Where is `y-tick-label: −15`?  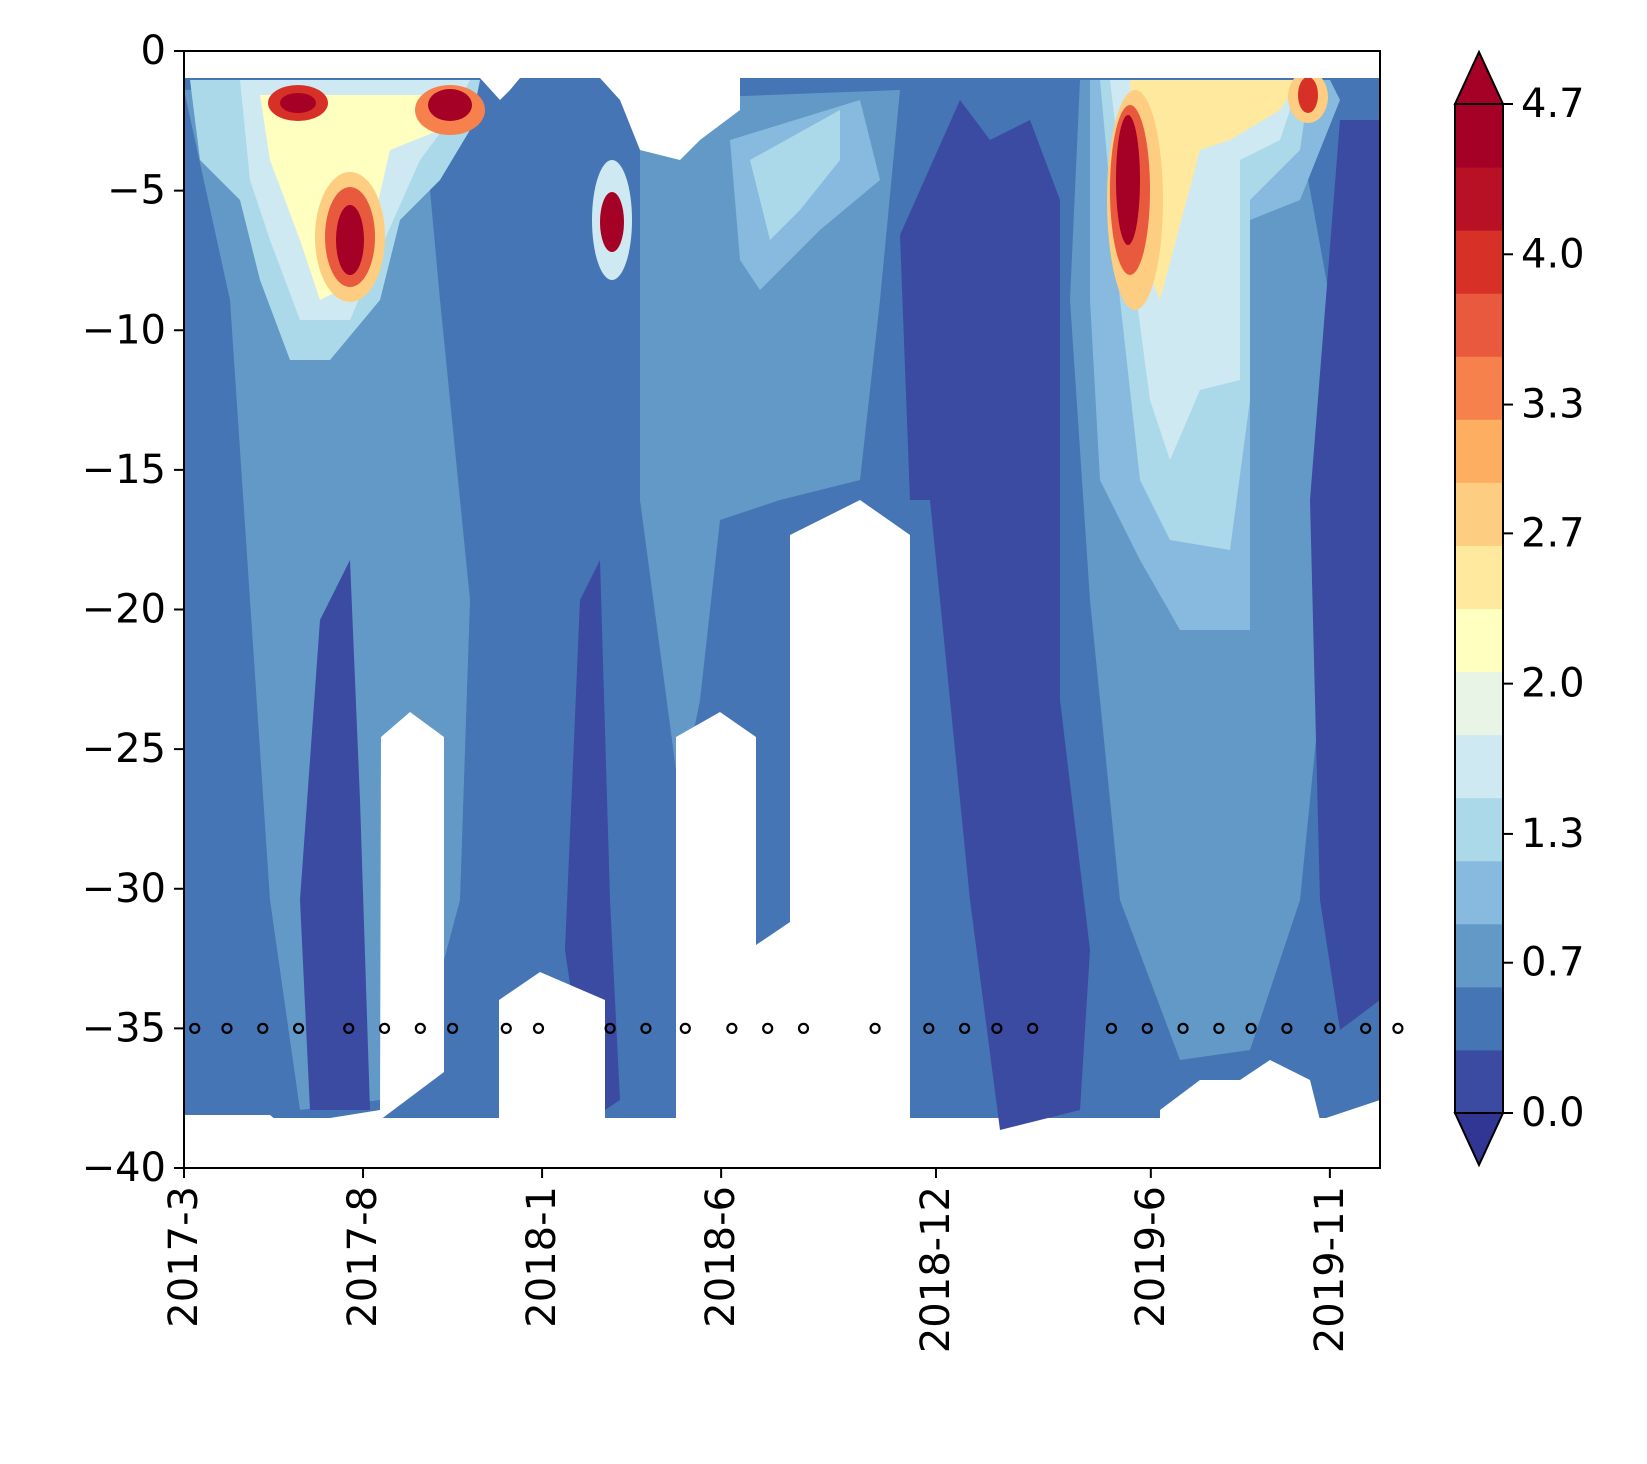 y-tick-label: −15 is located at coordinates (124, 470).